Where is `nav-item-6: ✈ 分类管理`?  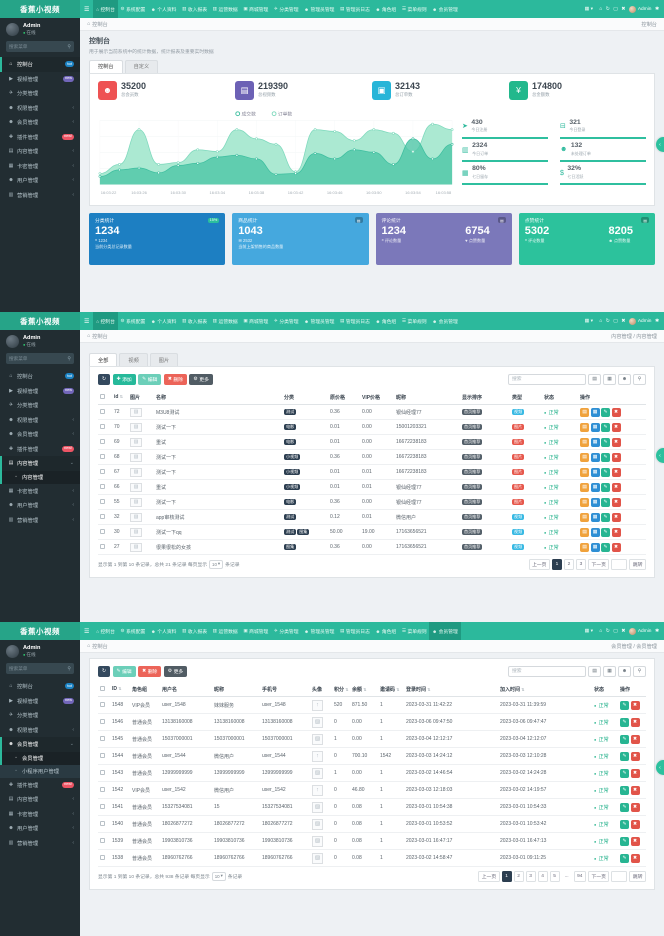 nav-item-6: ✈ 分类管理 is located at coordinates (286, 631).